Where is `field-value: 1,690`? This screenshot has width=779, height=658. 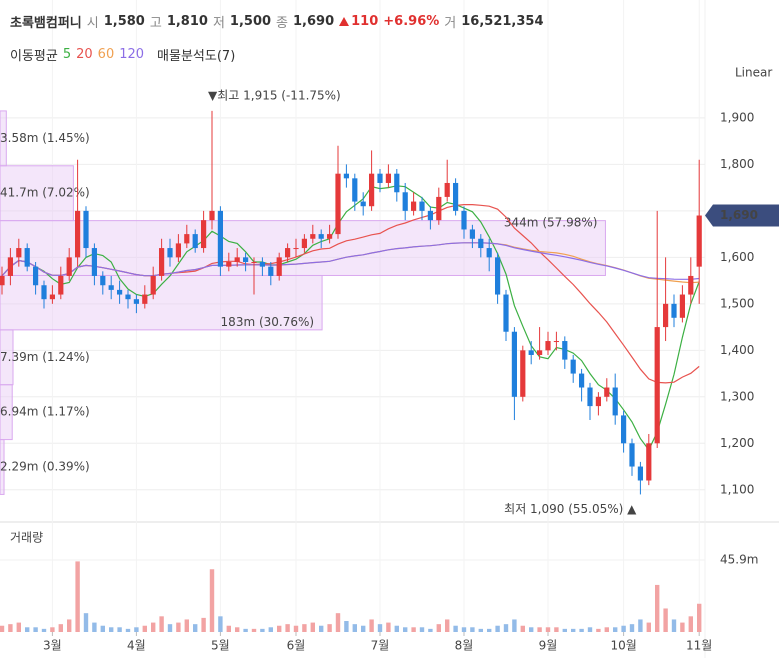 field-value: 1,690 is located at coordinates (314, 21).